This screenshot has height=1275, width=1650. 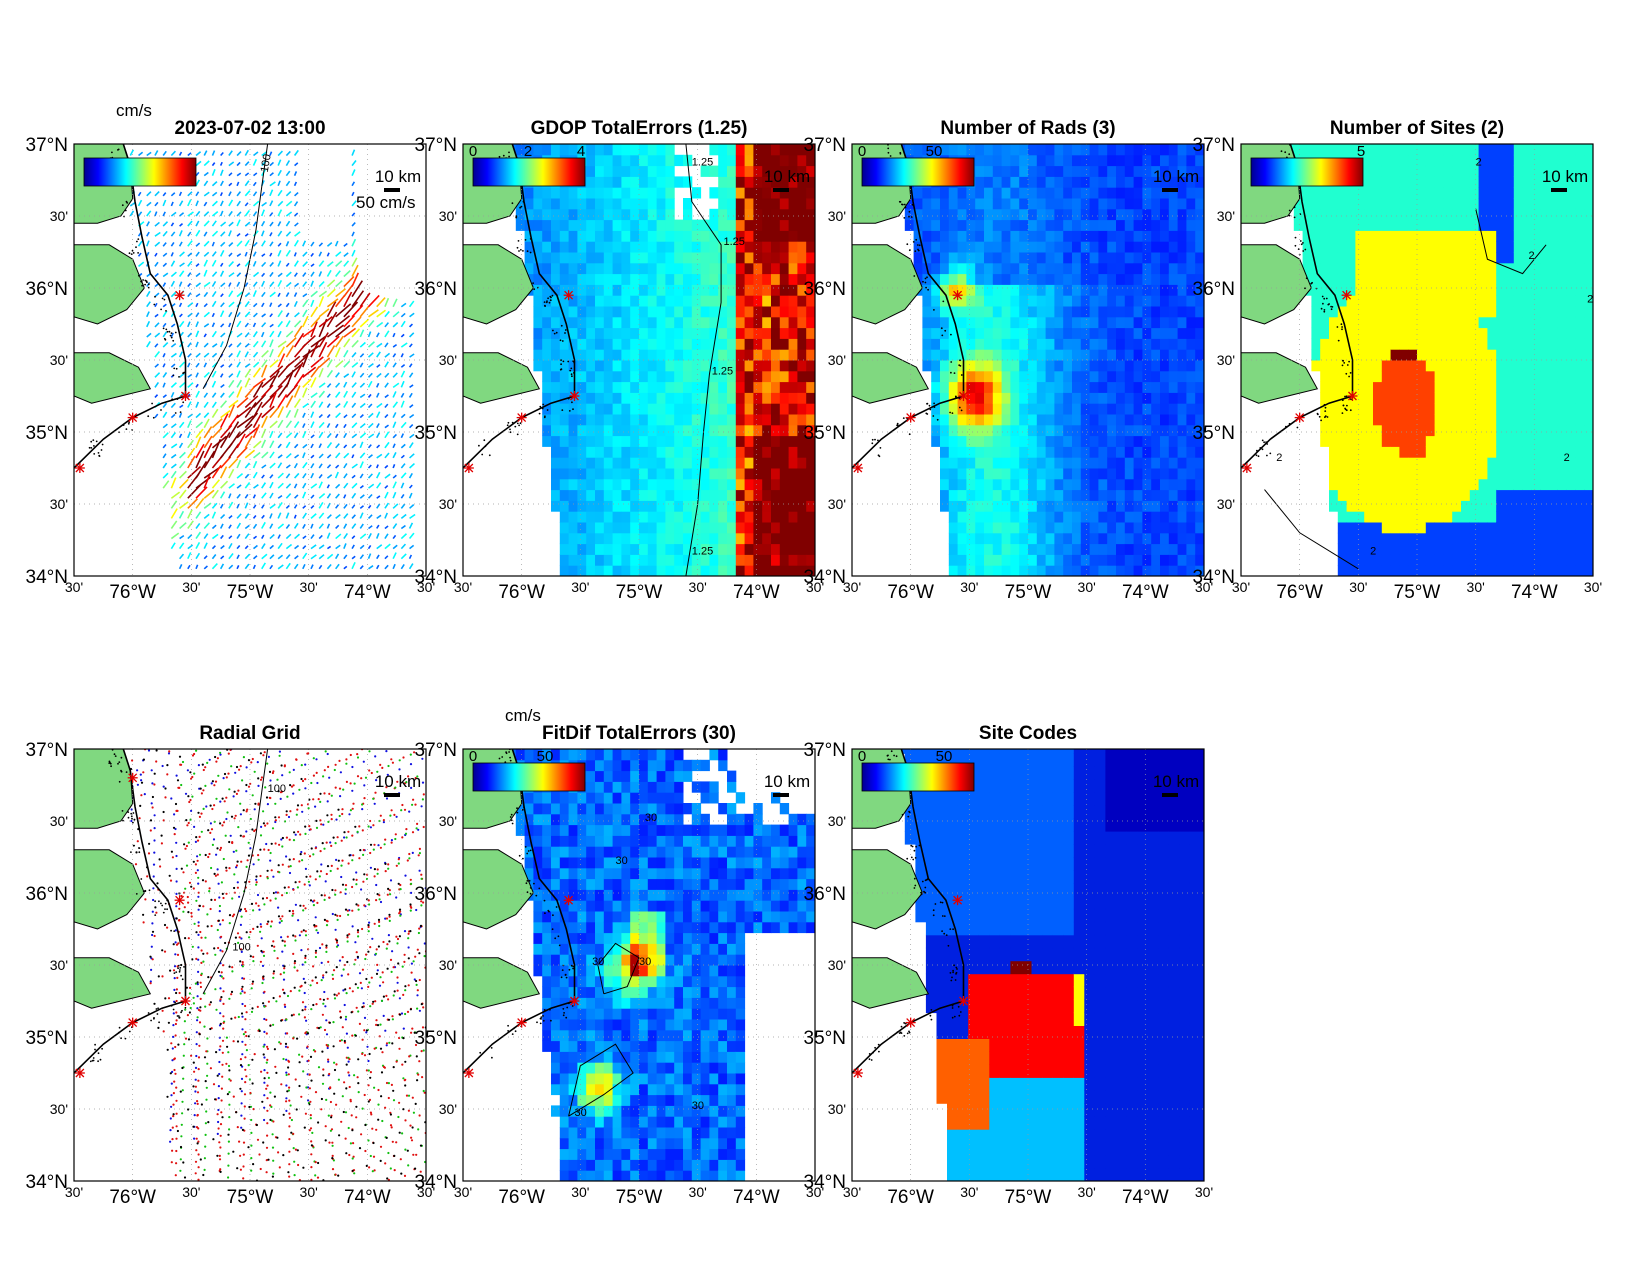 I want to click on site-marker, so click(x=132, y=417).